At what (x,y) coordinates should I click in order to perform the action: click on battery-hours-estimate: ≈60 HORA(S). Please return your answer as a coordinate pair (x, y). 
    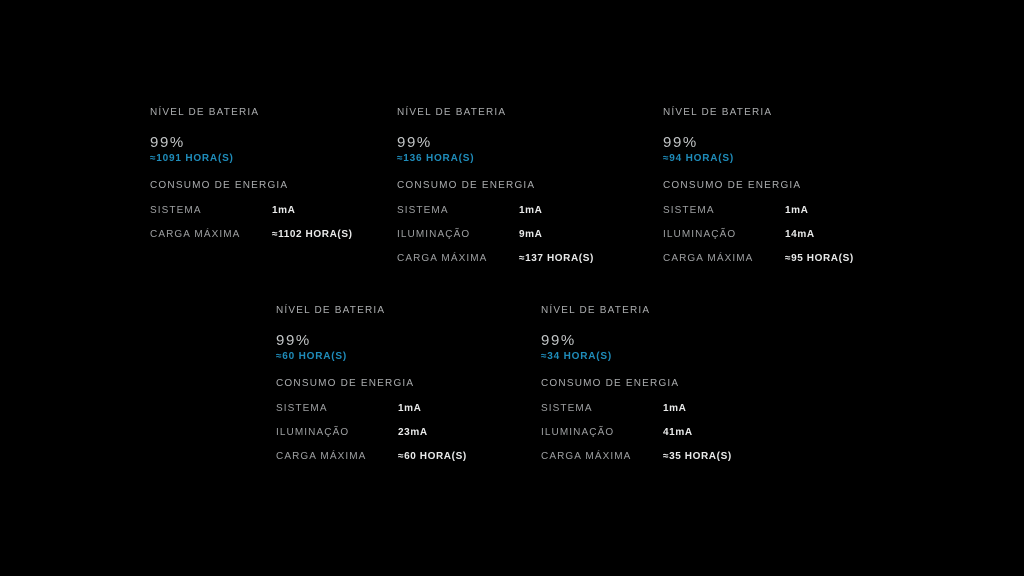
    Looking at the image, I should click on (311, 356).